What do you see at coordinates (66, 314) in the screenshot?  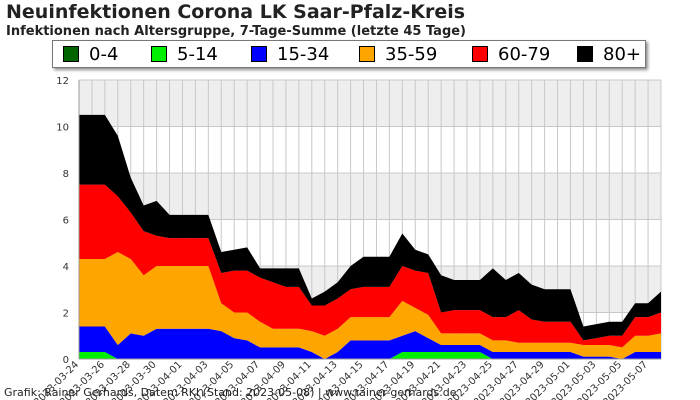 I see `y-tick-label: 2` at bounding box center [66, 314].